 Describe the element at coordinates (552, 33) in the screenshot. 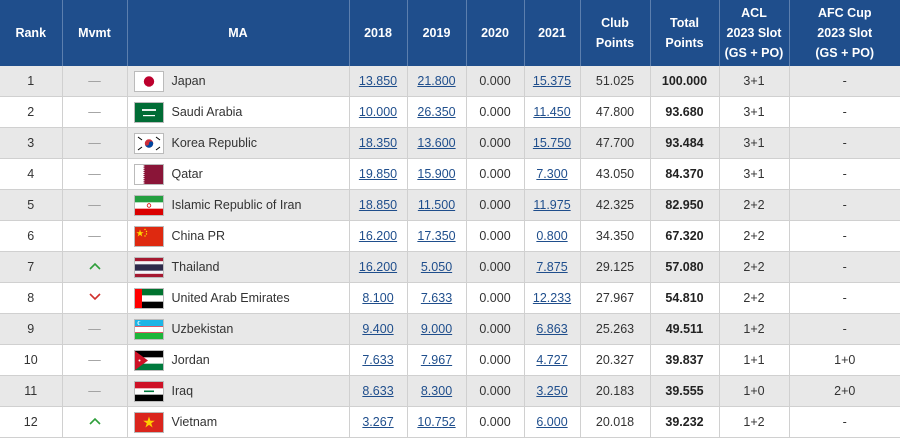

I see `header-2021: 2021` at that location.